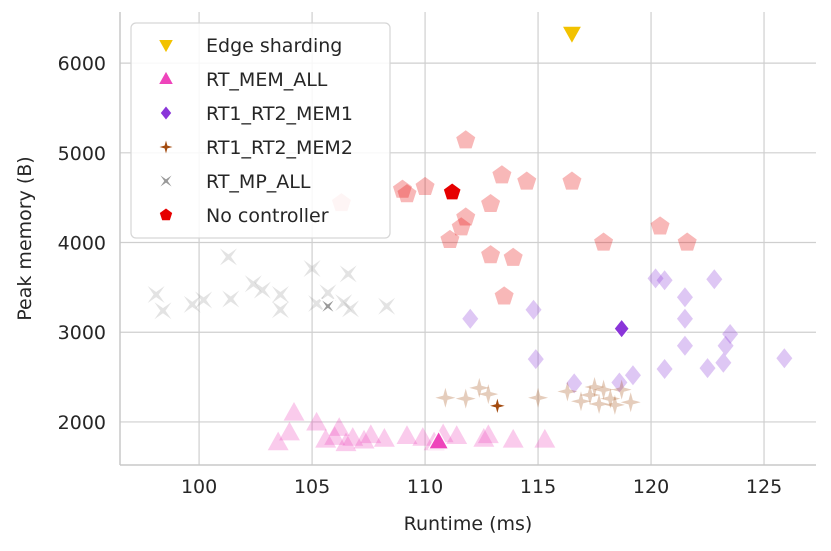  Describe the element at coordinates (425, 487) in the screenshot. I see `x-tick-label: 110` at that location.